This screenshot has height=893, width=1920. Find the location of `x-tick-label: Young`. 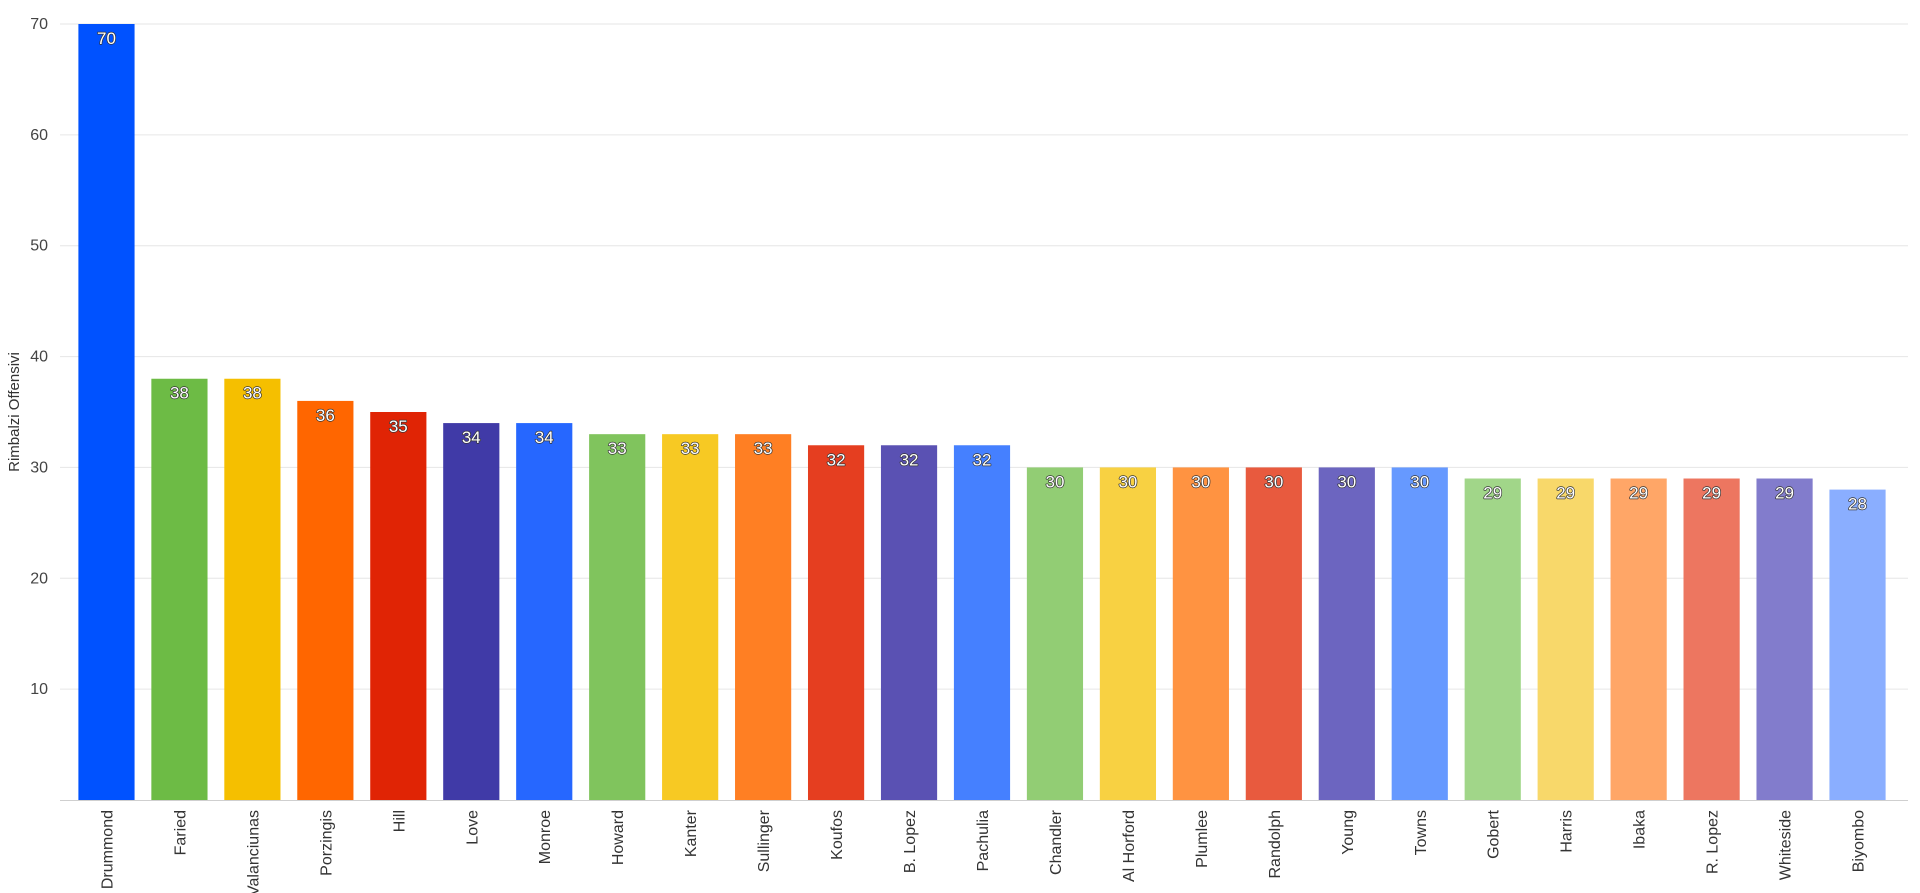

x-tick-label: Young is located at coordinates (1348, 832).